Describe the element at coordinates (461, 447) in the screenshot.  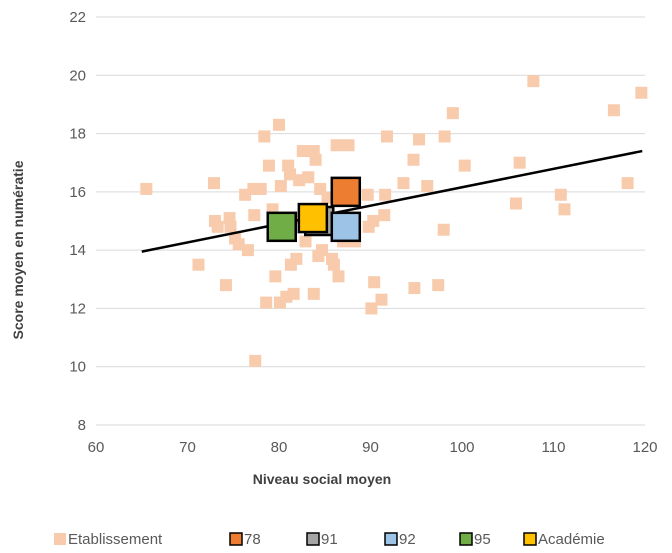
I see `x-tick-label-100: 100` at that location.